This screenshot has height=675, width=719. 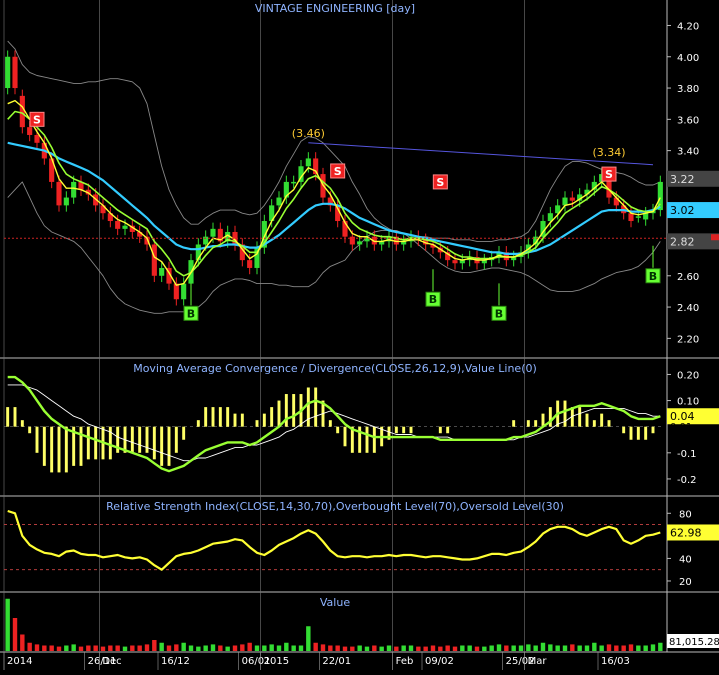 What do you see at coordinates (499, 313) in the screenshot?
I see `signal-box` at bounding box center [499, 313].